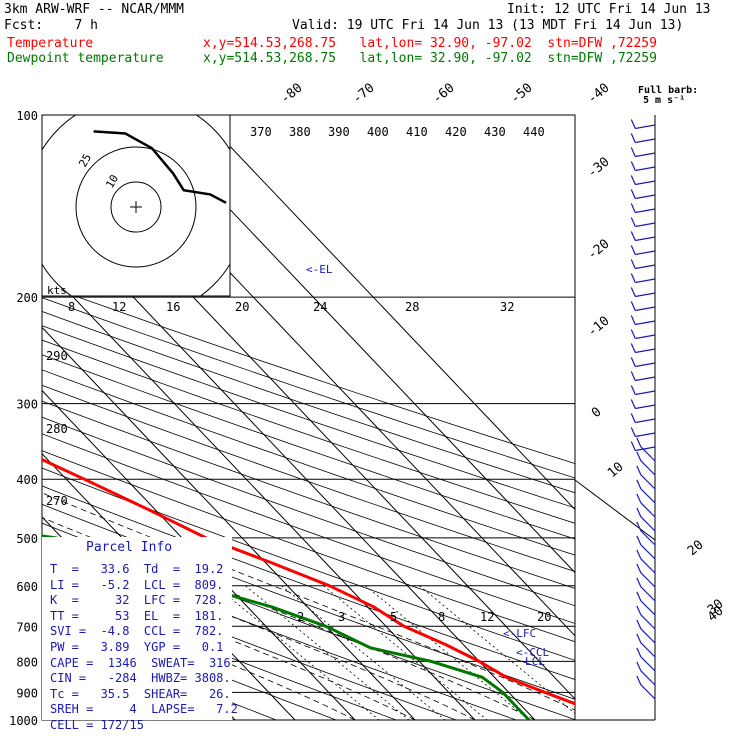 The width and height of the screenshot is (740, 740). I want to click on hodograph-speed-label: 8, so click(71, 307).